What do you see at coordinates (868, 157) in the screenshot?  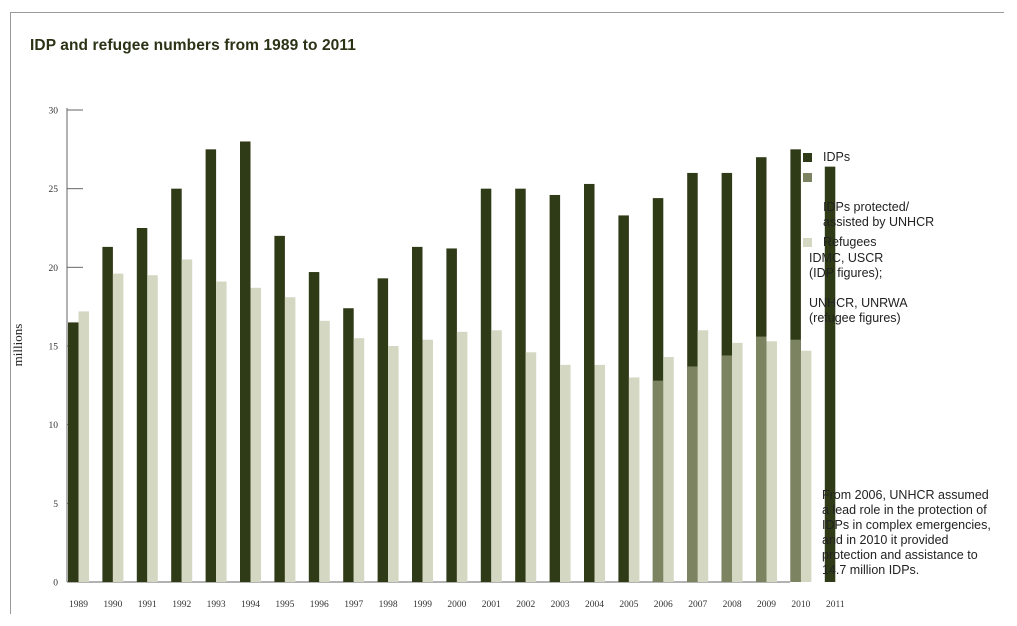 I see `legend-item-idps: IDPs` at bounding box center [868, 157].